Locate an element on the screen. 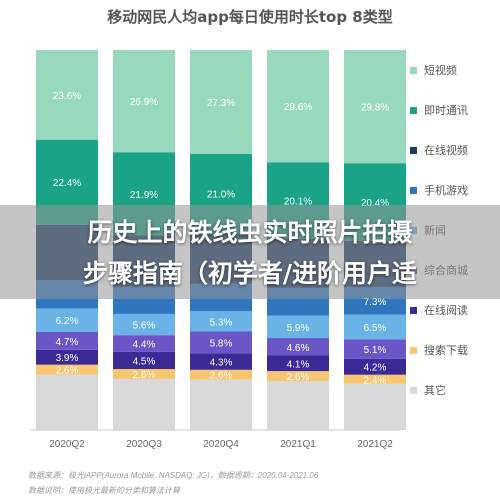 The image size is (500, 501). bar-segment-2020Q4-s3 is located at coordinates (221, 342).